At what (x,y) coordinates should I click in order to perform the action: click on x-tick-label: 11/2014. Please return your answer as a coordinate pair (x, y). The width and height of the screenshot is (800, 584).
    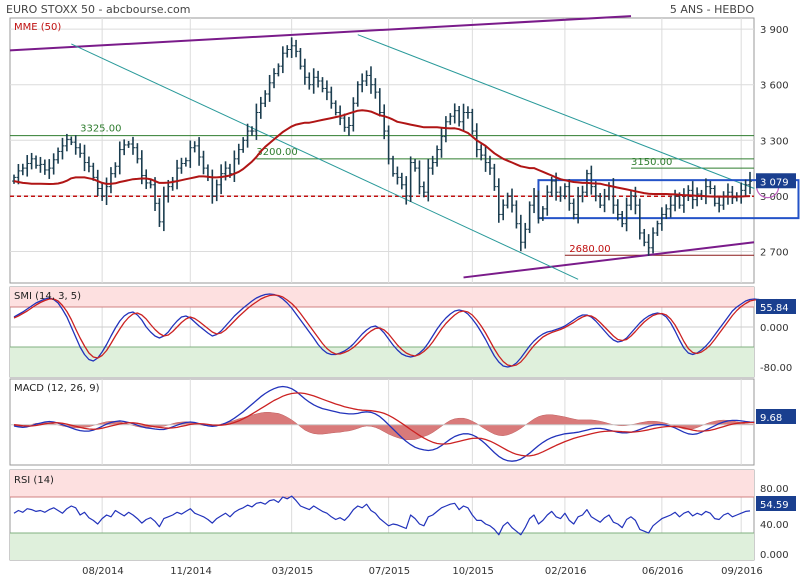
    Looking at the image, I should click on (191, 571).